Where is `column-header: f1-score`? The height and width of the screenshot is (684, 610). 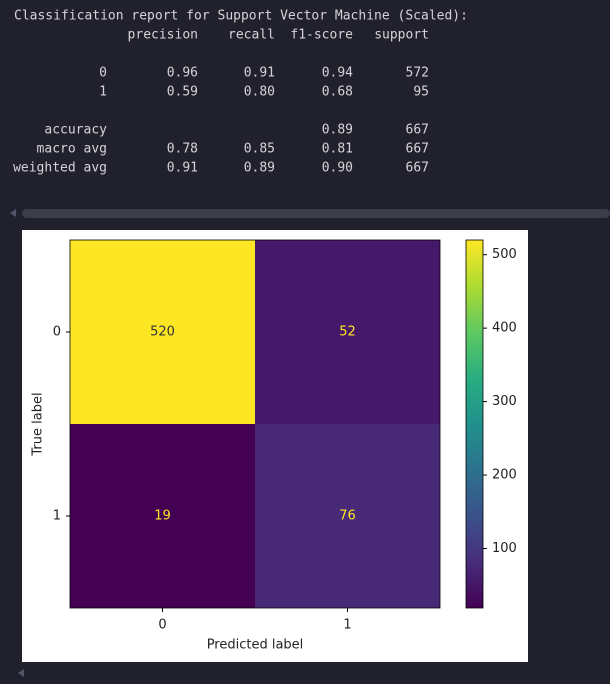
column-header: f1-score is located at coordinates (321, 35).